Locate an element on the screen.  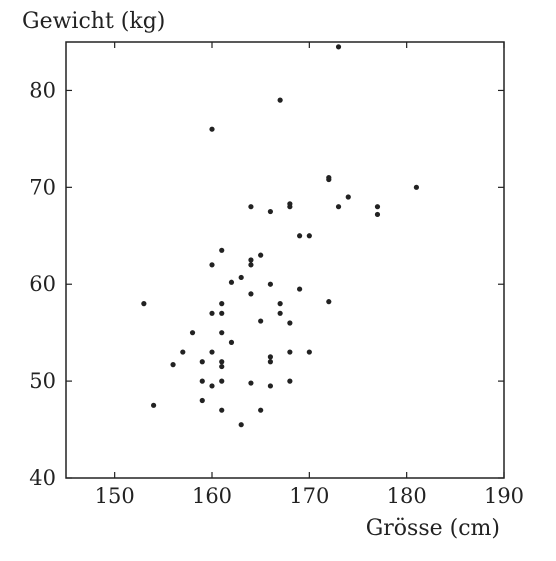
x-tick-label-160: 160 is located at coordinates (212, 496).